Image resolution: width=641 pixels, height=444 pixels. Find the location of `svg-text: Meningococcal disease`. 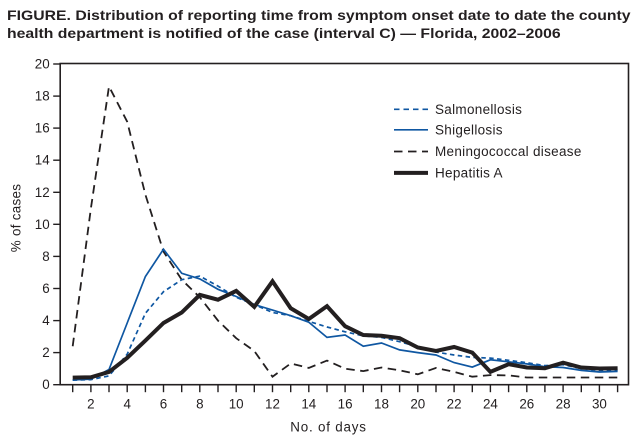

svg-text: Meningococcal disease is located at coordinates (508, 151).